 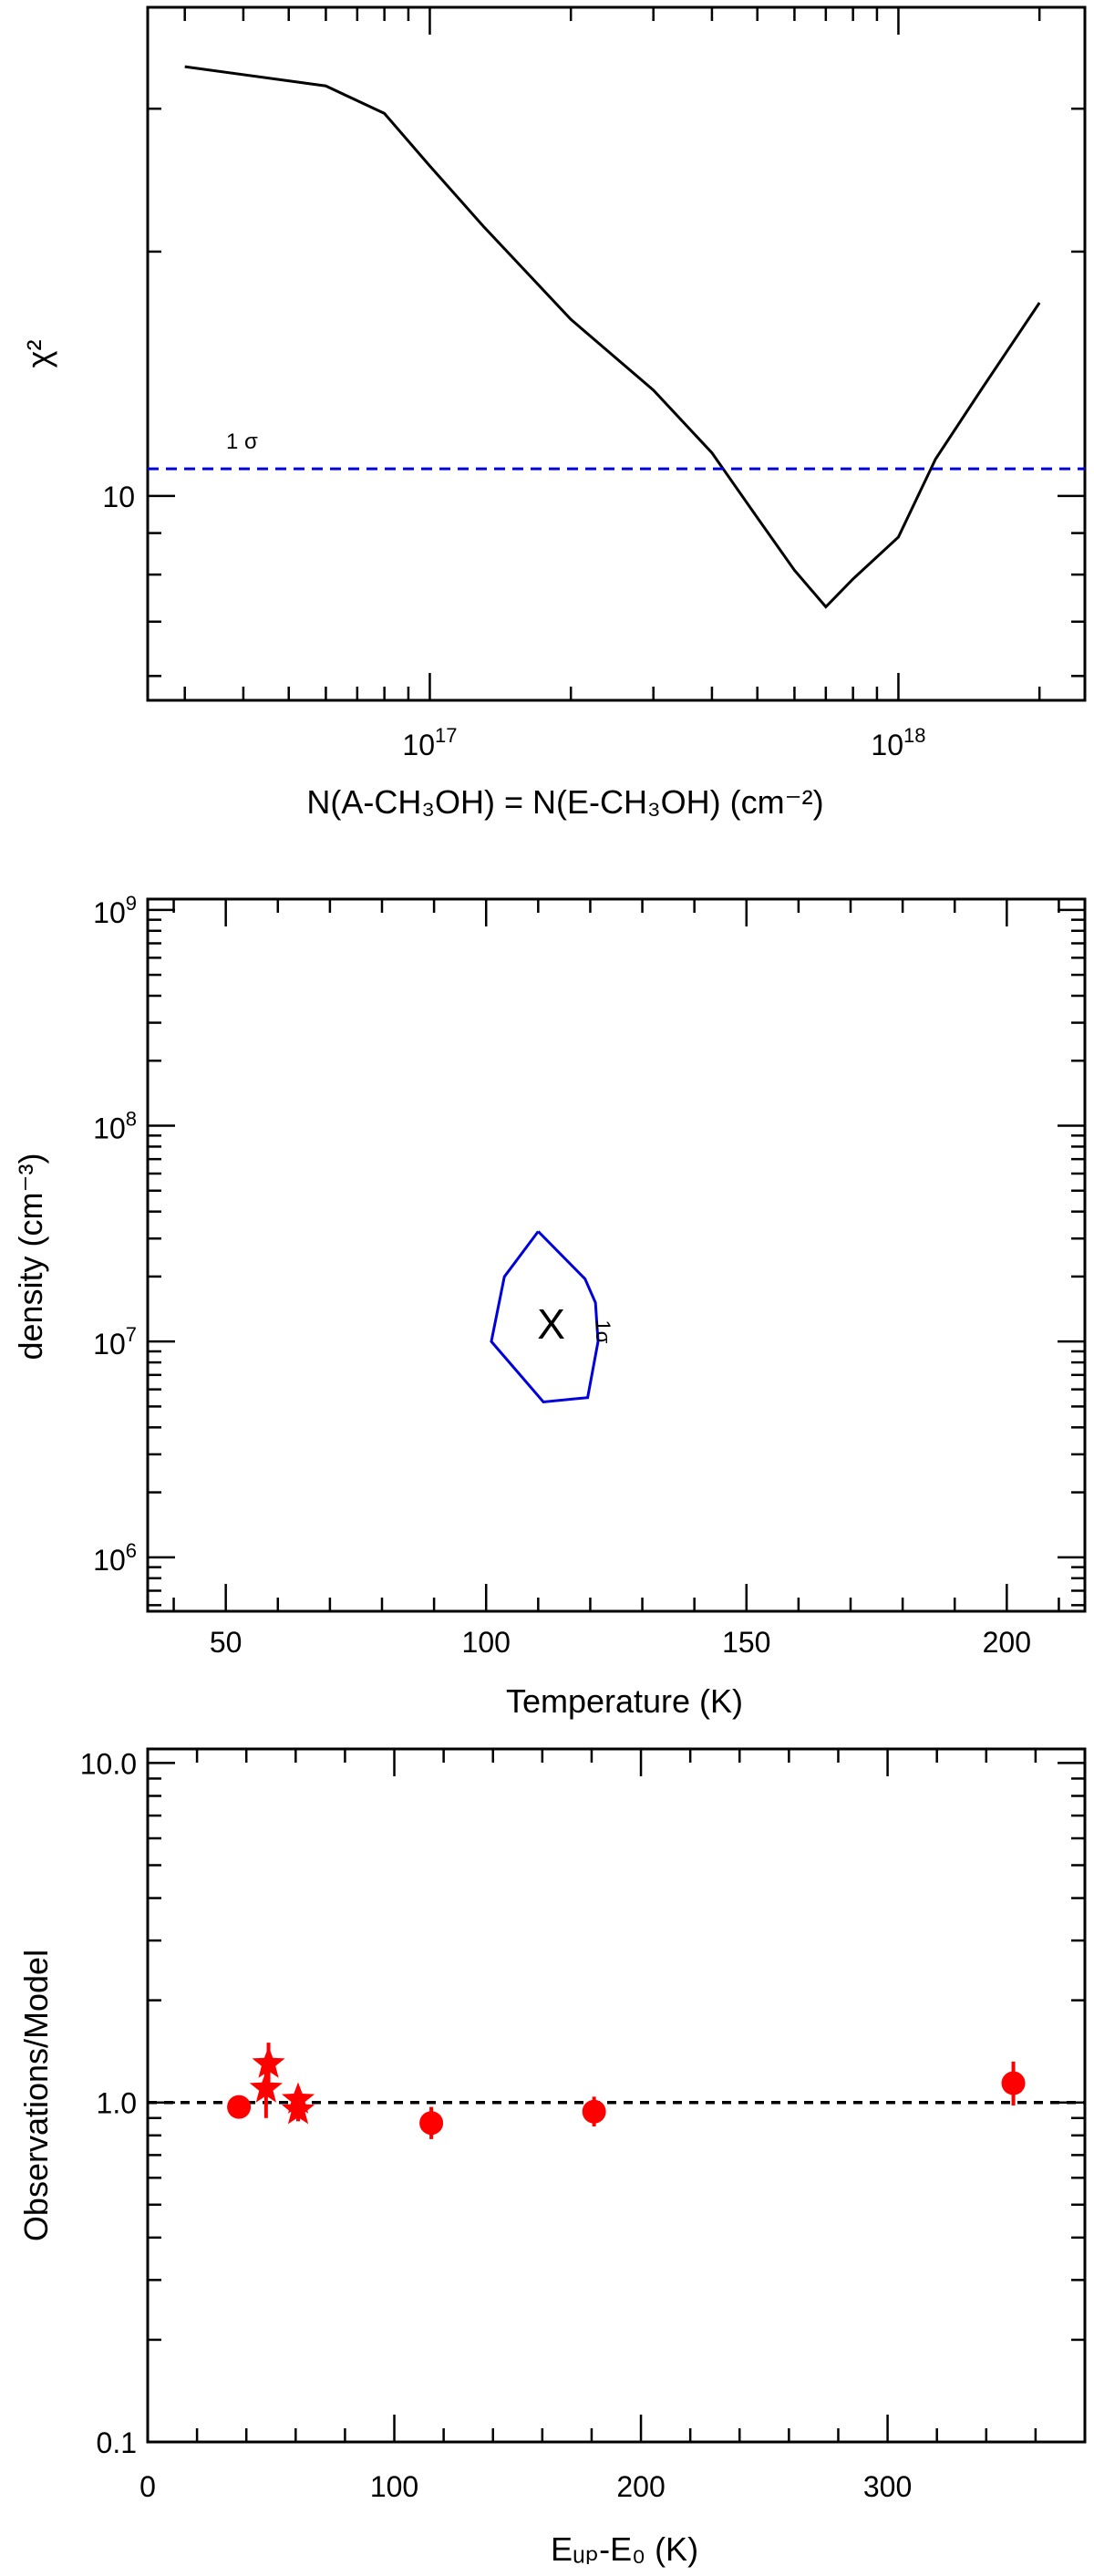 I want to click on density-y-tick-label: 10⁷, so click(x=115, y=1341).